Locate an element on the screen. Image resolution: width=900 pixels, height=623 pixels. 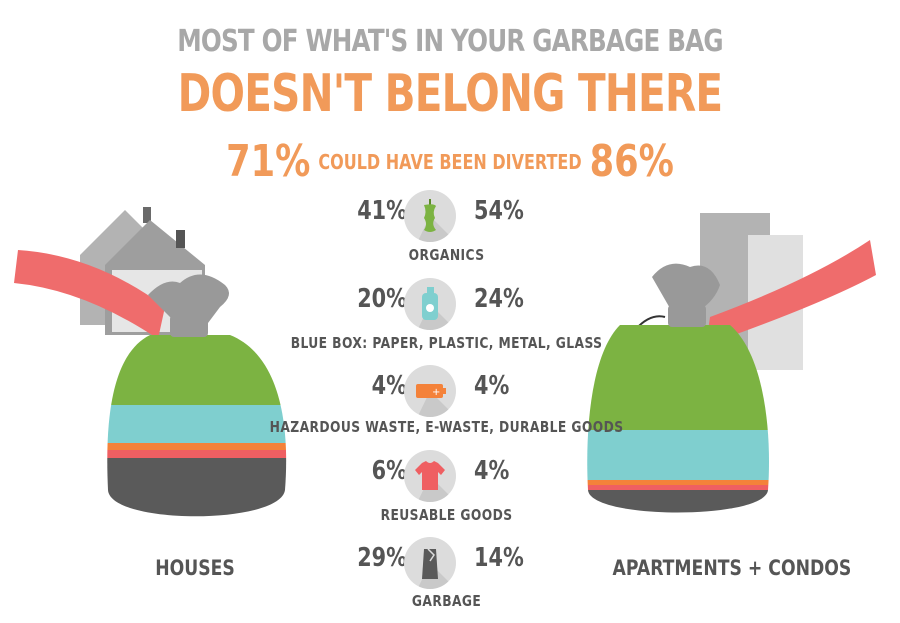
battery-icon: + is located at coordinates (430, 391).